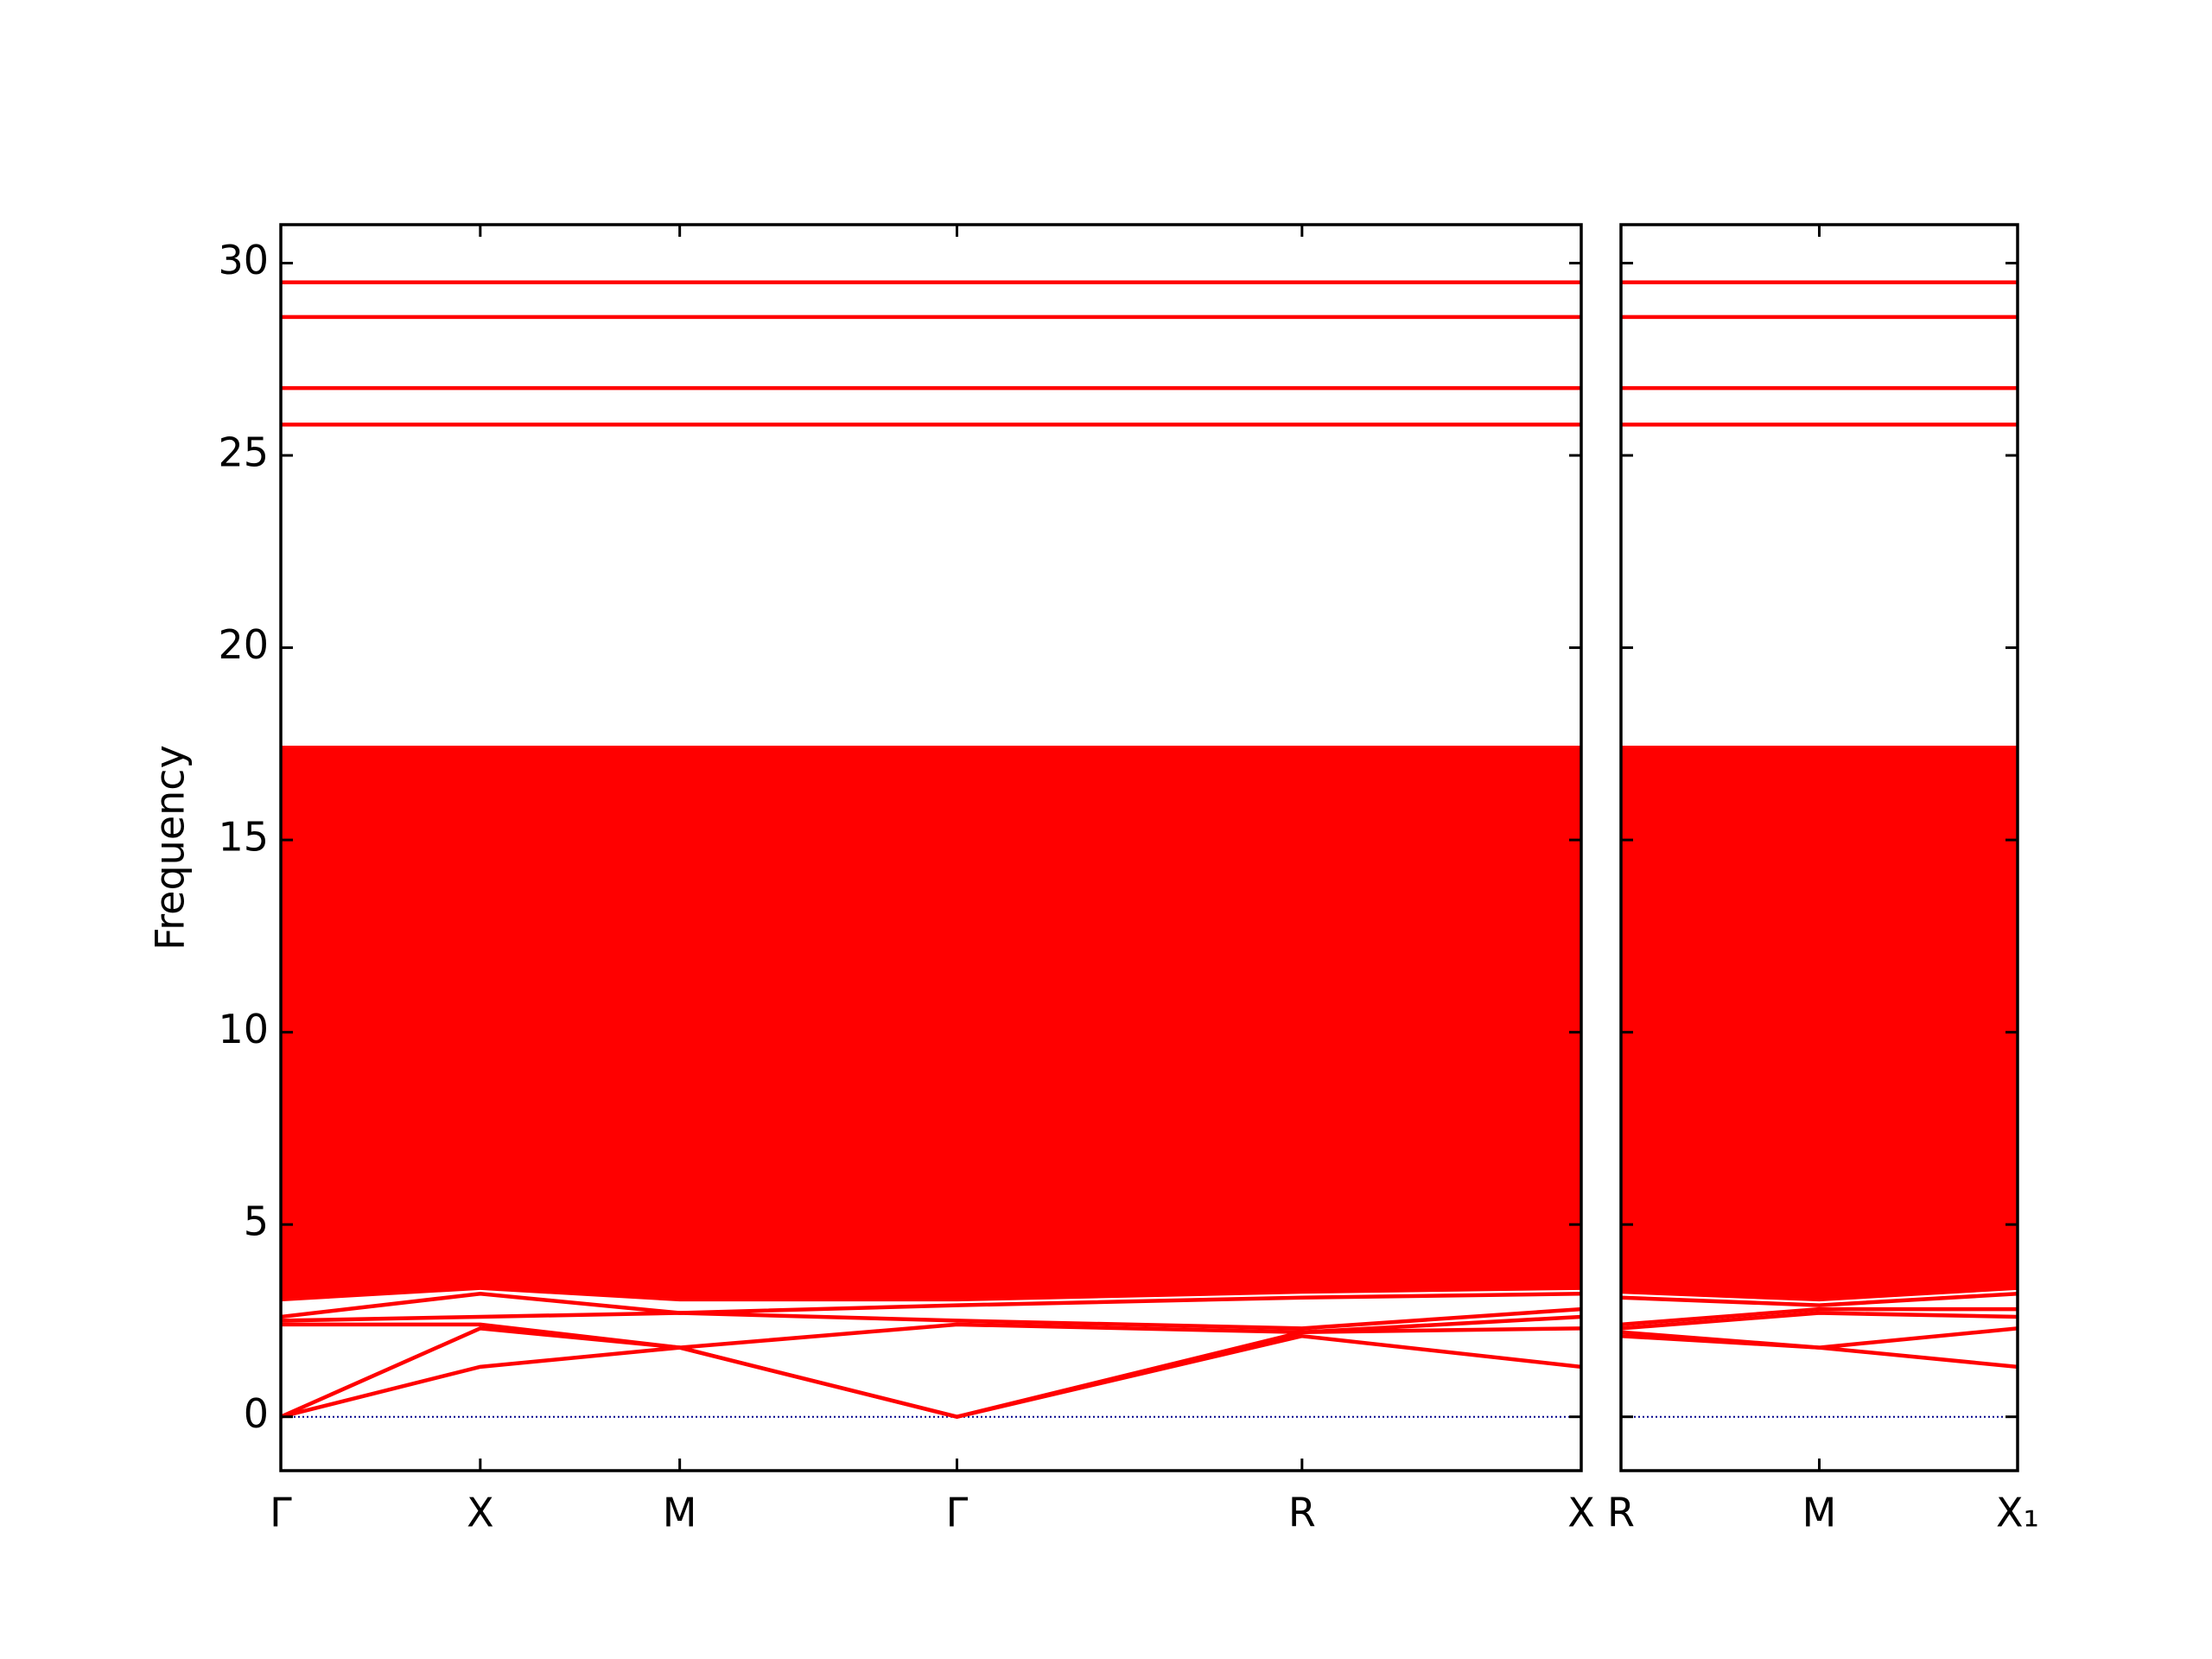 This screenshot has height=1659, width=2212. I want to click on y-tick-label: 30, so click(243, 260).